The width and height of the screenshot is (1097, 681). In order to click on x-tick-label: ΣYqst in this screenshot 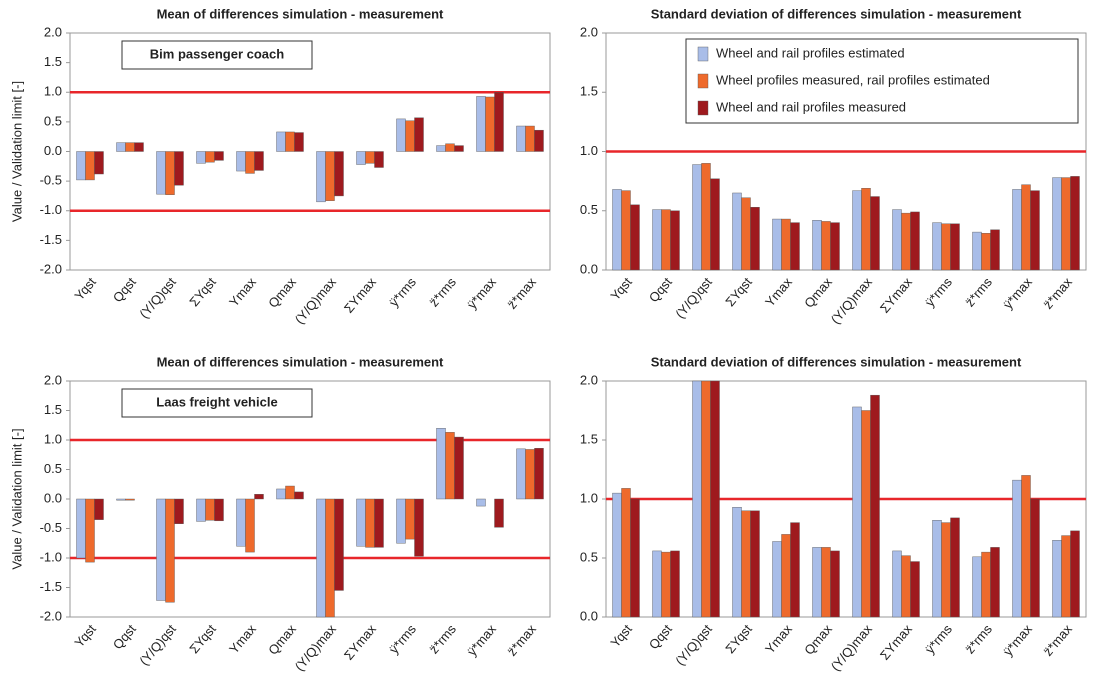, I will do `click(202, 291)`.